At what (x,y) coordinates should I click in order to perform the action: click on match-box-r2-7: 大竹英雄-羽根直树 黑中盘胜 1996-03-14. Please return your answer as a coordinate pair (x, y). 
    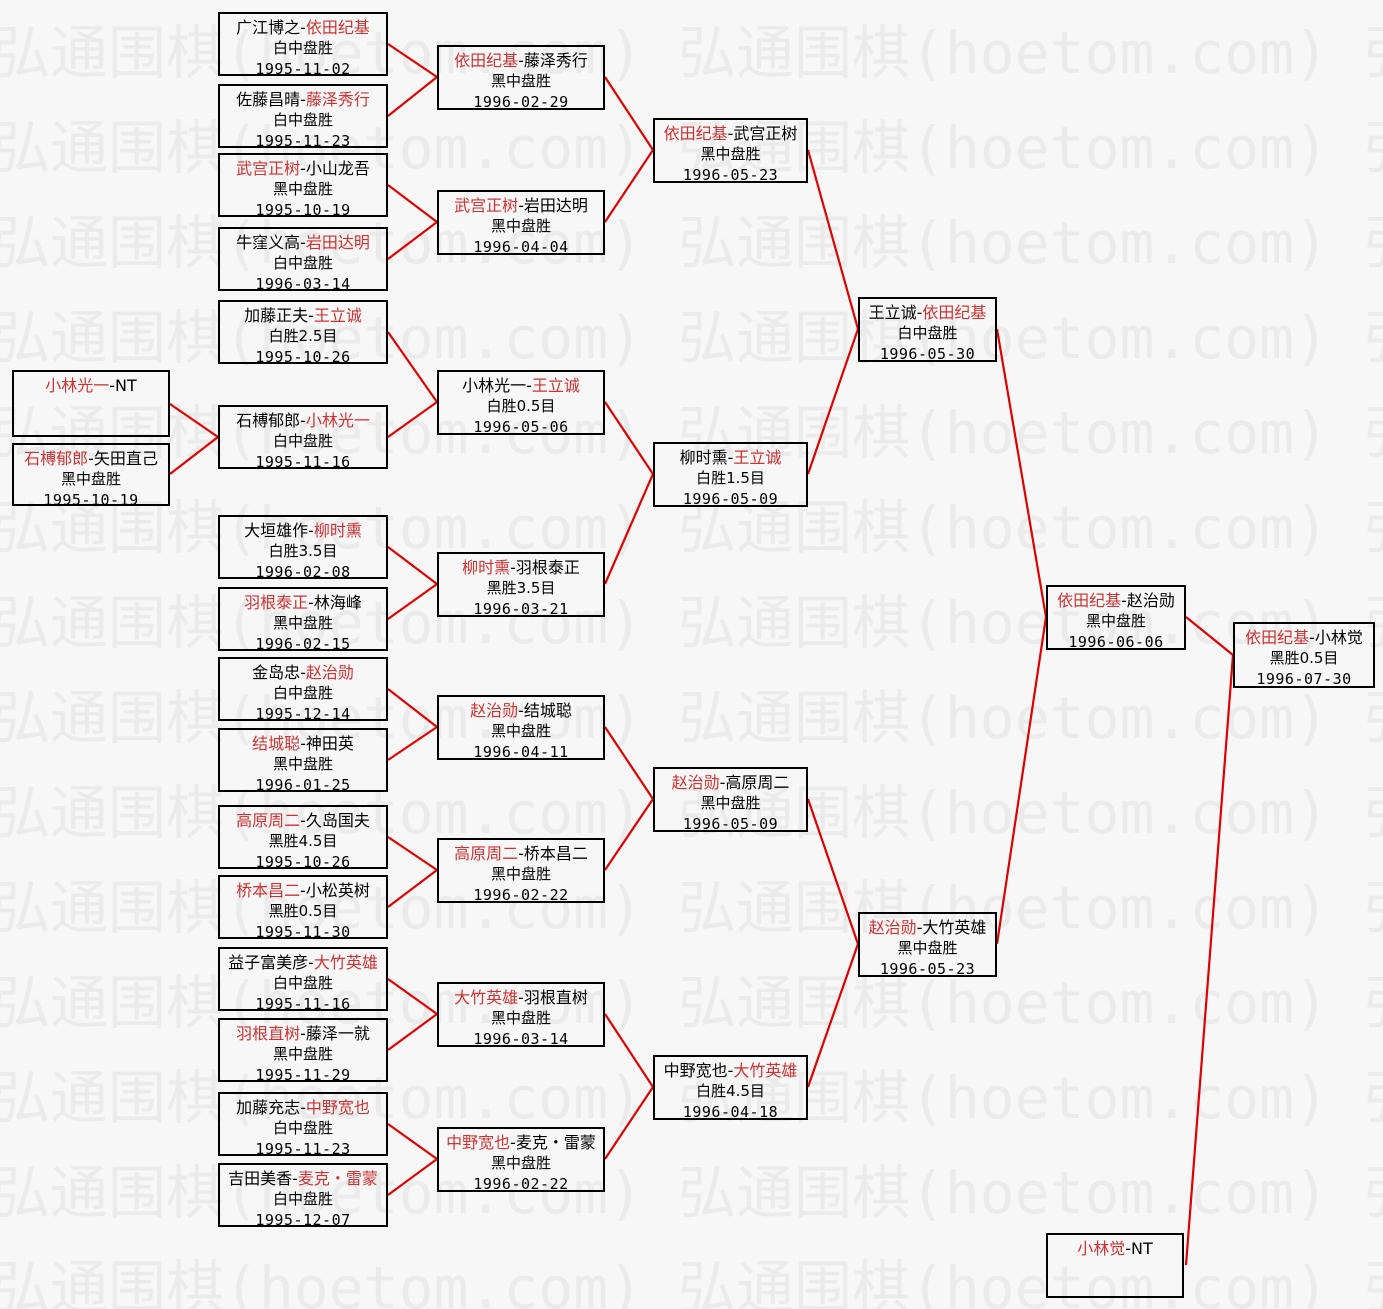
    Looking at the image, I should click on (521, 1015).